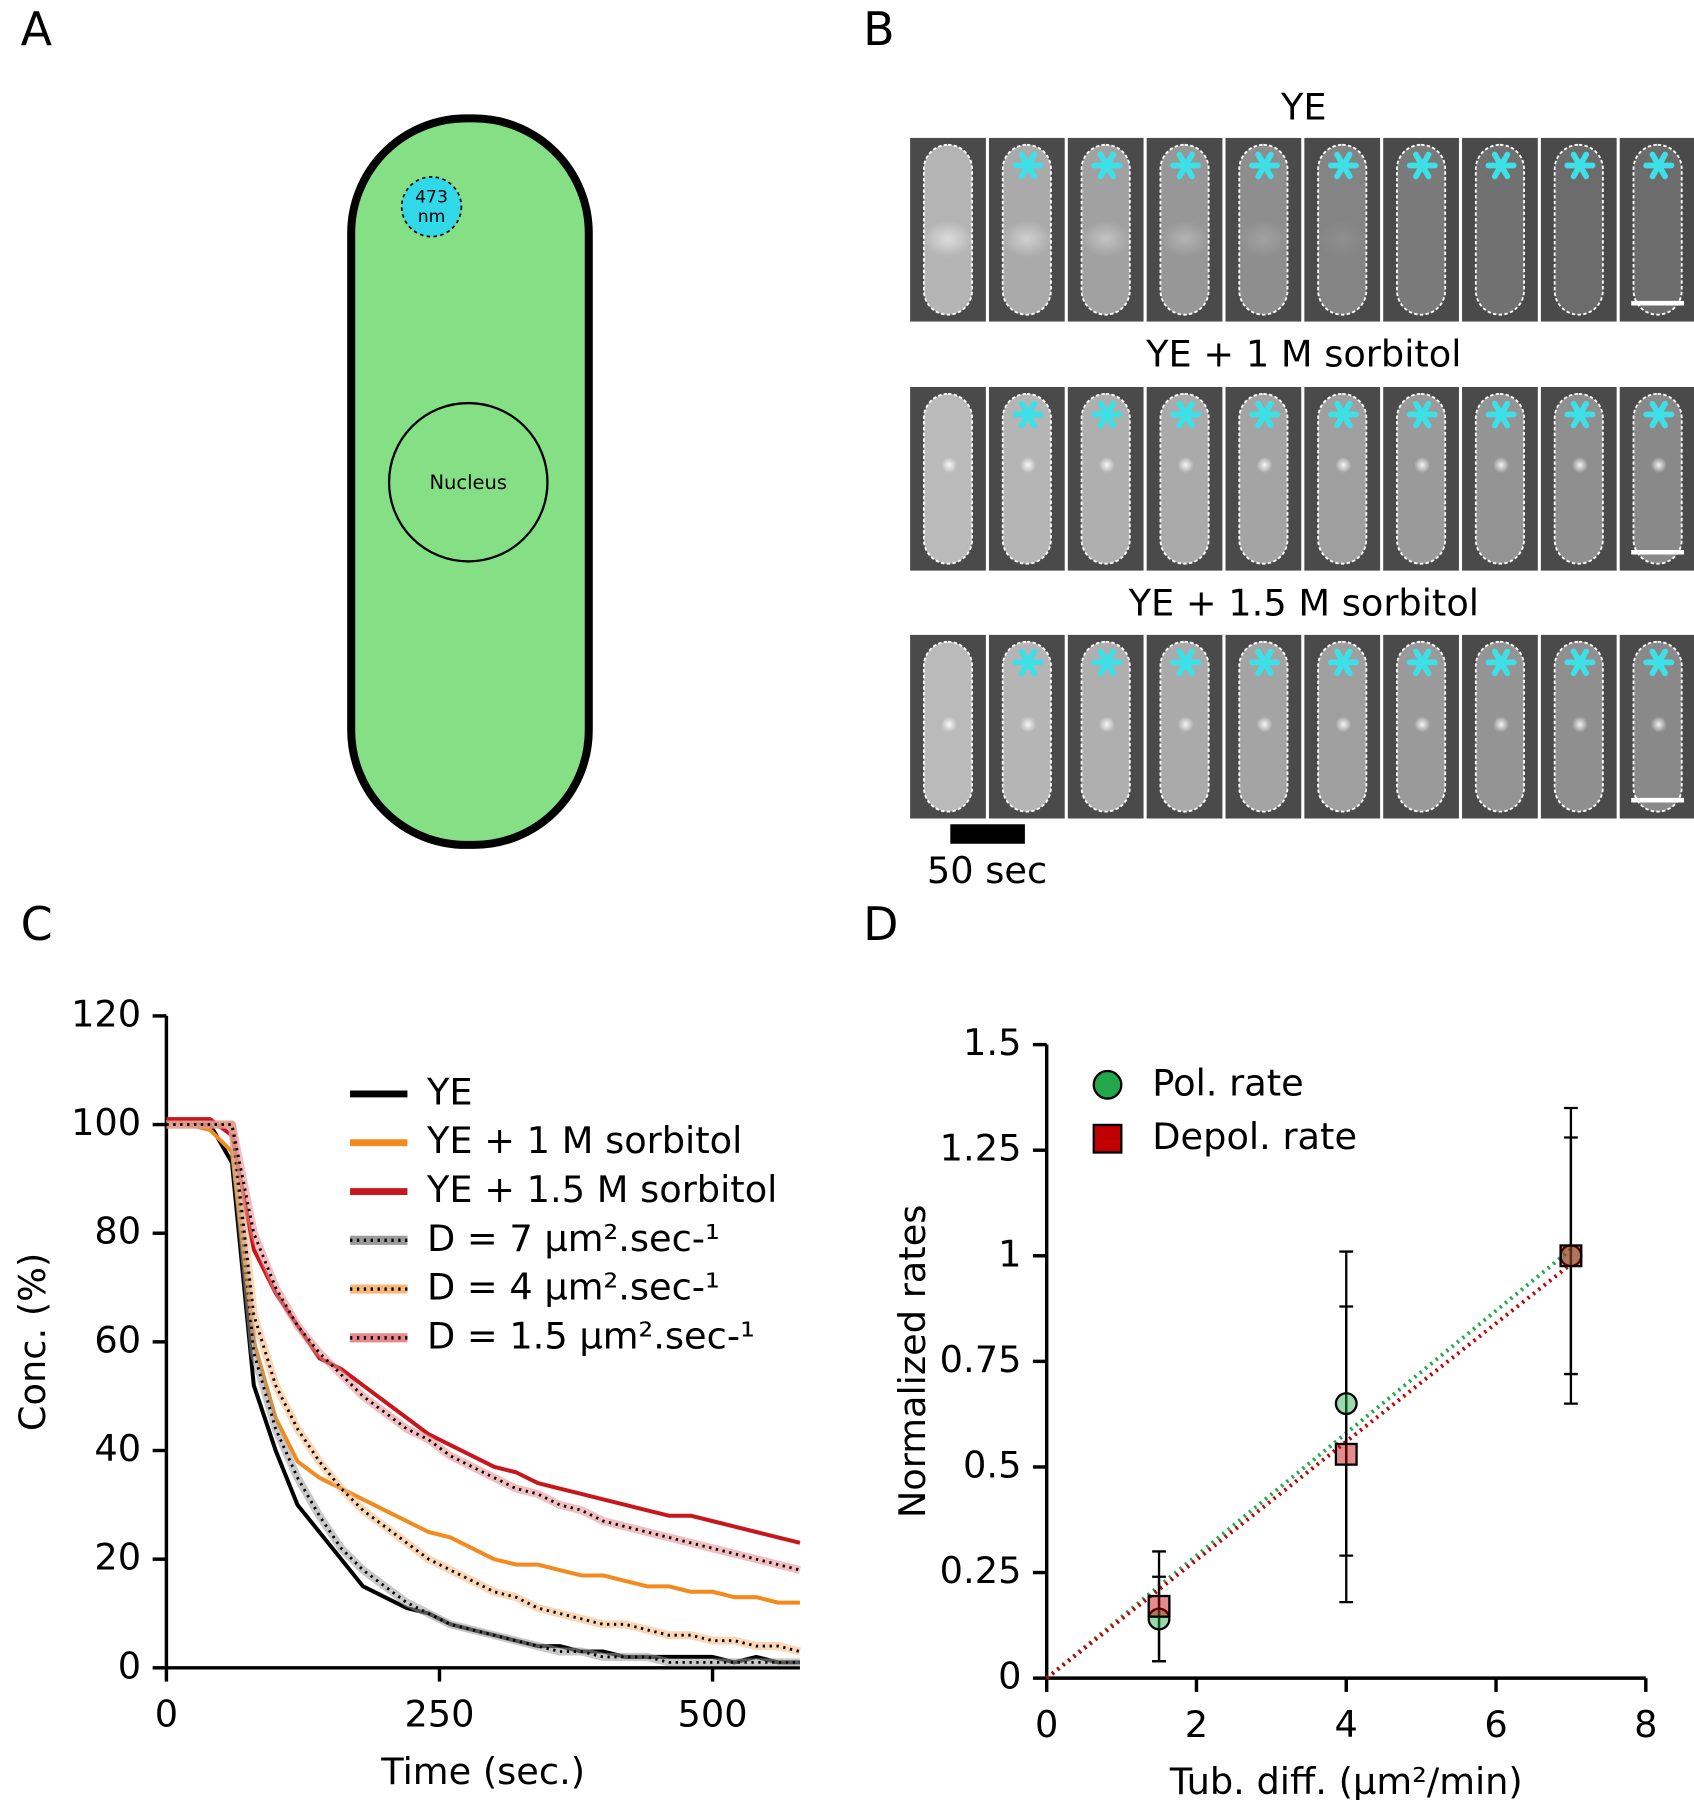  What do you see at coordinates (981, 1148) in the screenshot?
I see `y-tick-label: 1.25` at bounding box center [981, 1148].